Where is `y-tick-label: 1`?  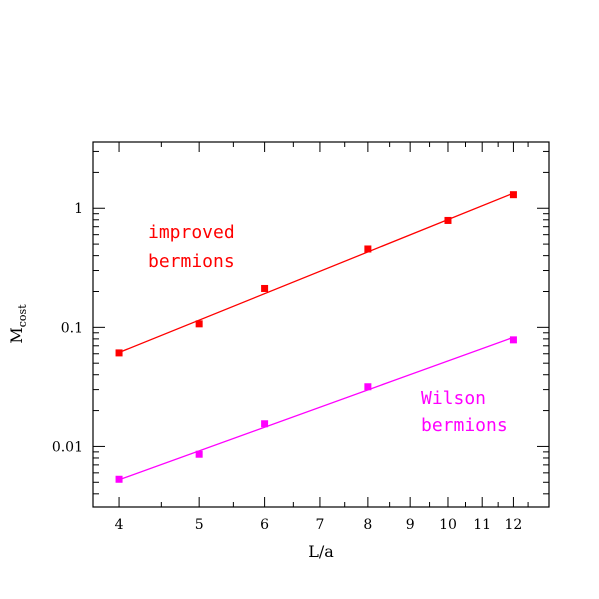 y-tick-label: 1 is located at coordinates (78, 209).